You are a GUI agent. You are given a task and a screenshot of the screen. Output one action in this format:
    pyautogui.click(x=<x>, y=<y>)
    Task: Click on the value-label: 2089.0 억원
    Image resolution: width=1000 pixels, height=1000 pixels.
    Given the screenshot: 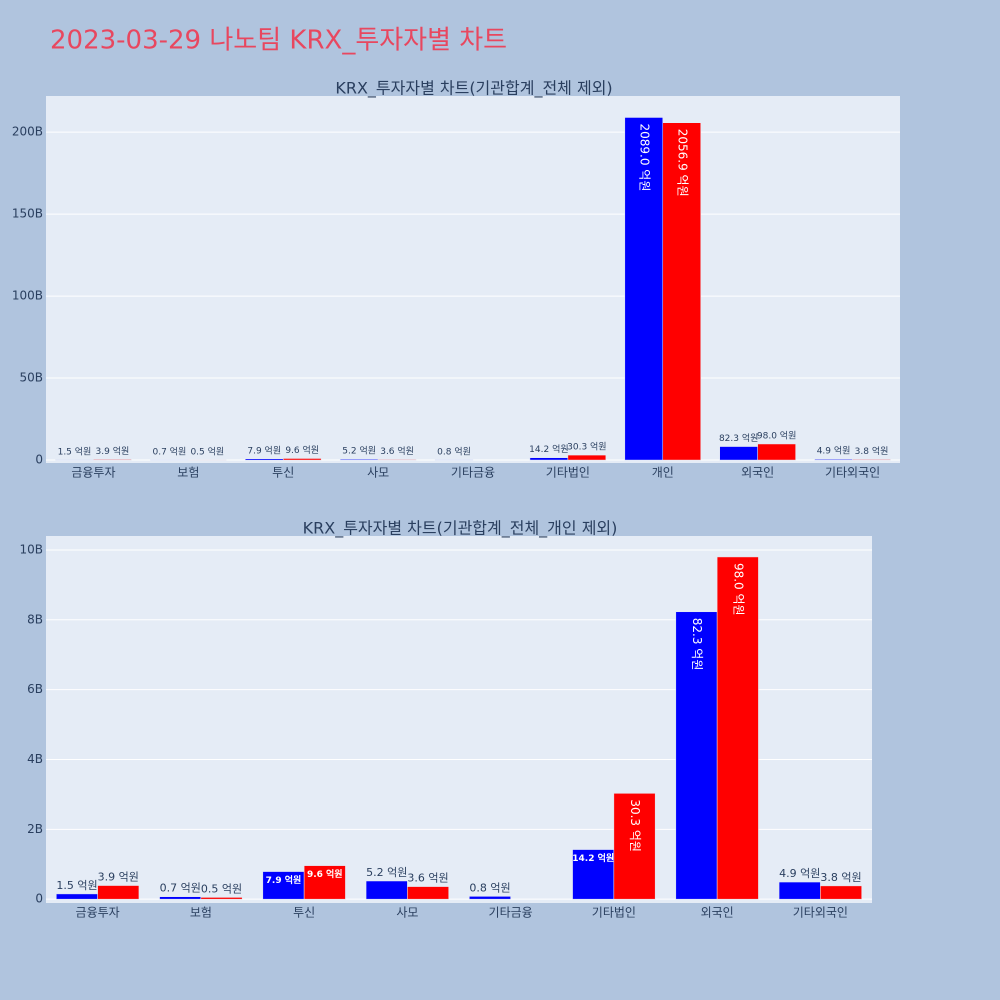 What is the action you would take?
    pyautogui.click(x=644, y=157)
    